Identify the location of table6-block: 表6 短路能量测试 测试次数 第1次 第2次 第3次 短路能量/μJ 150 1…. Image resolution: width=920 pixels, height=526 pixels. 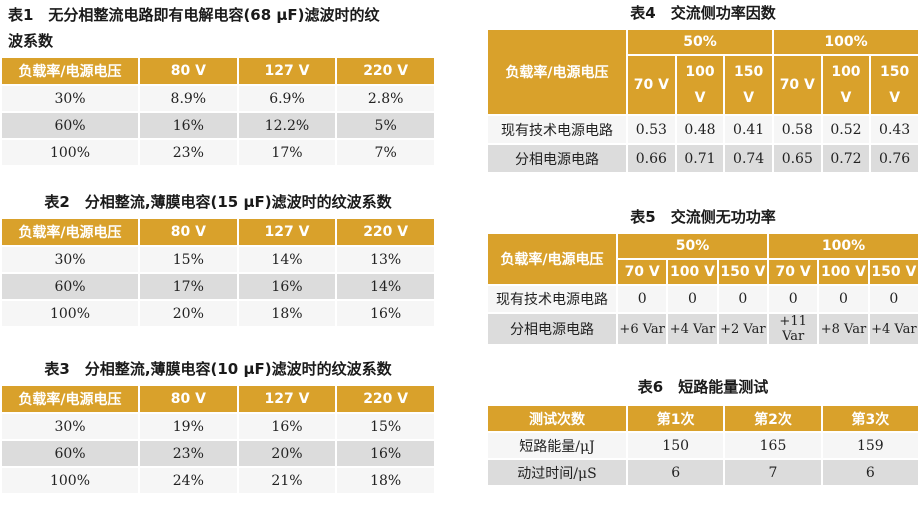
(703, 431).